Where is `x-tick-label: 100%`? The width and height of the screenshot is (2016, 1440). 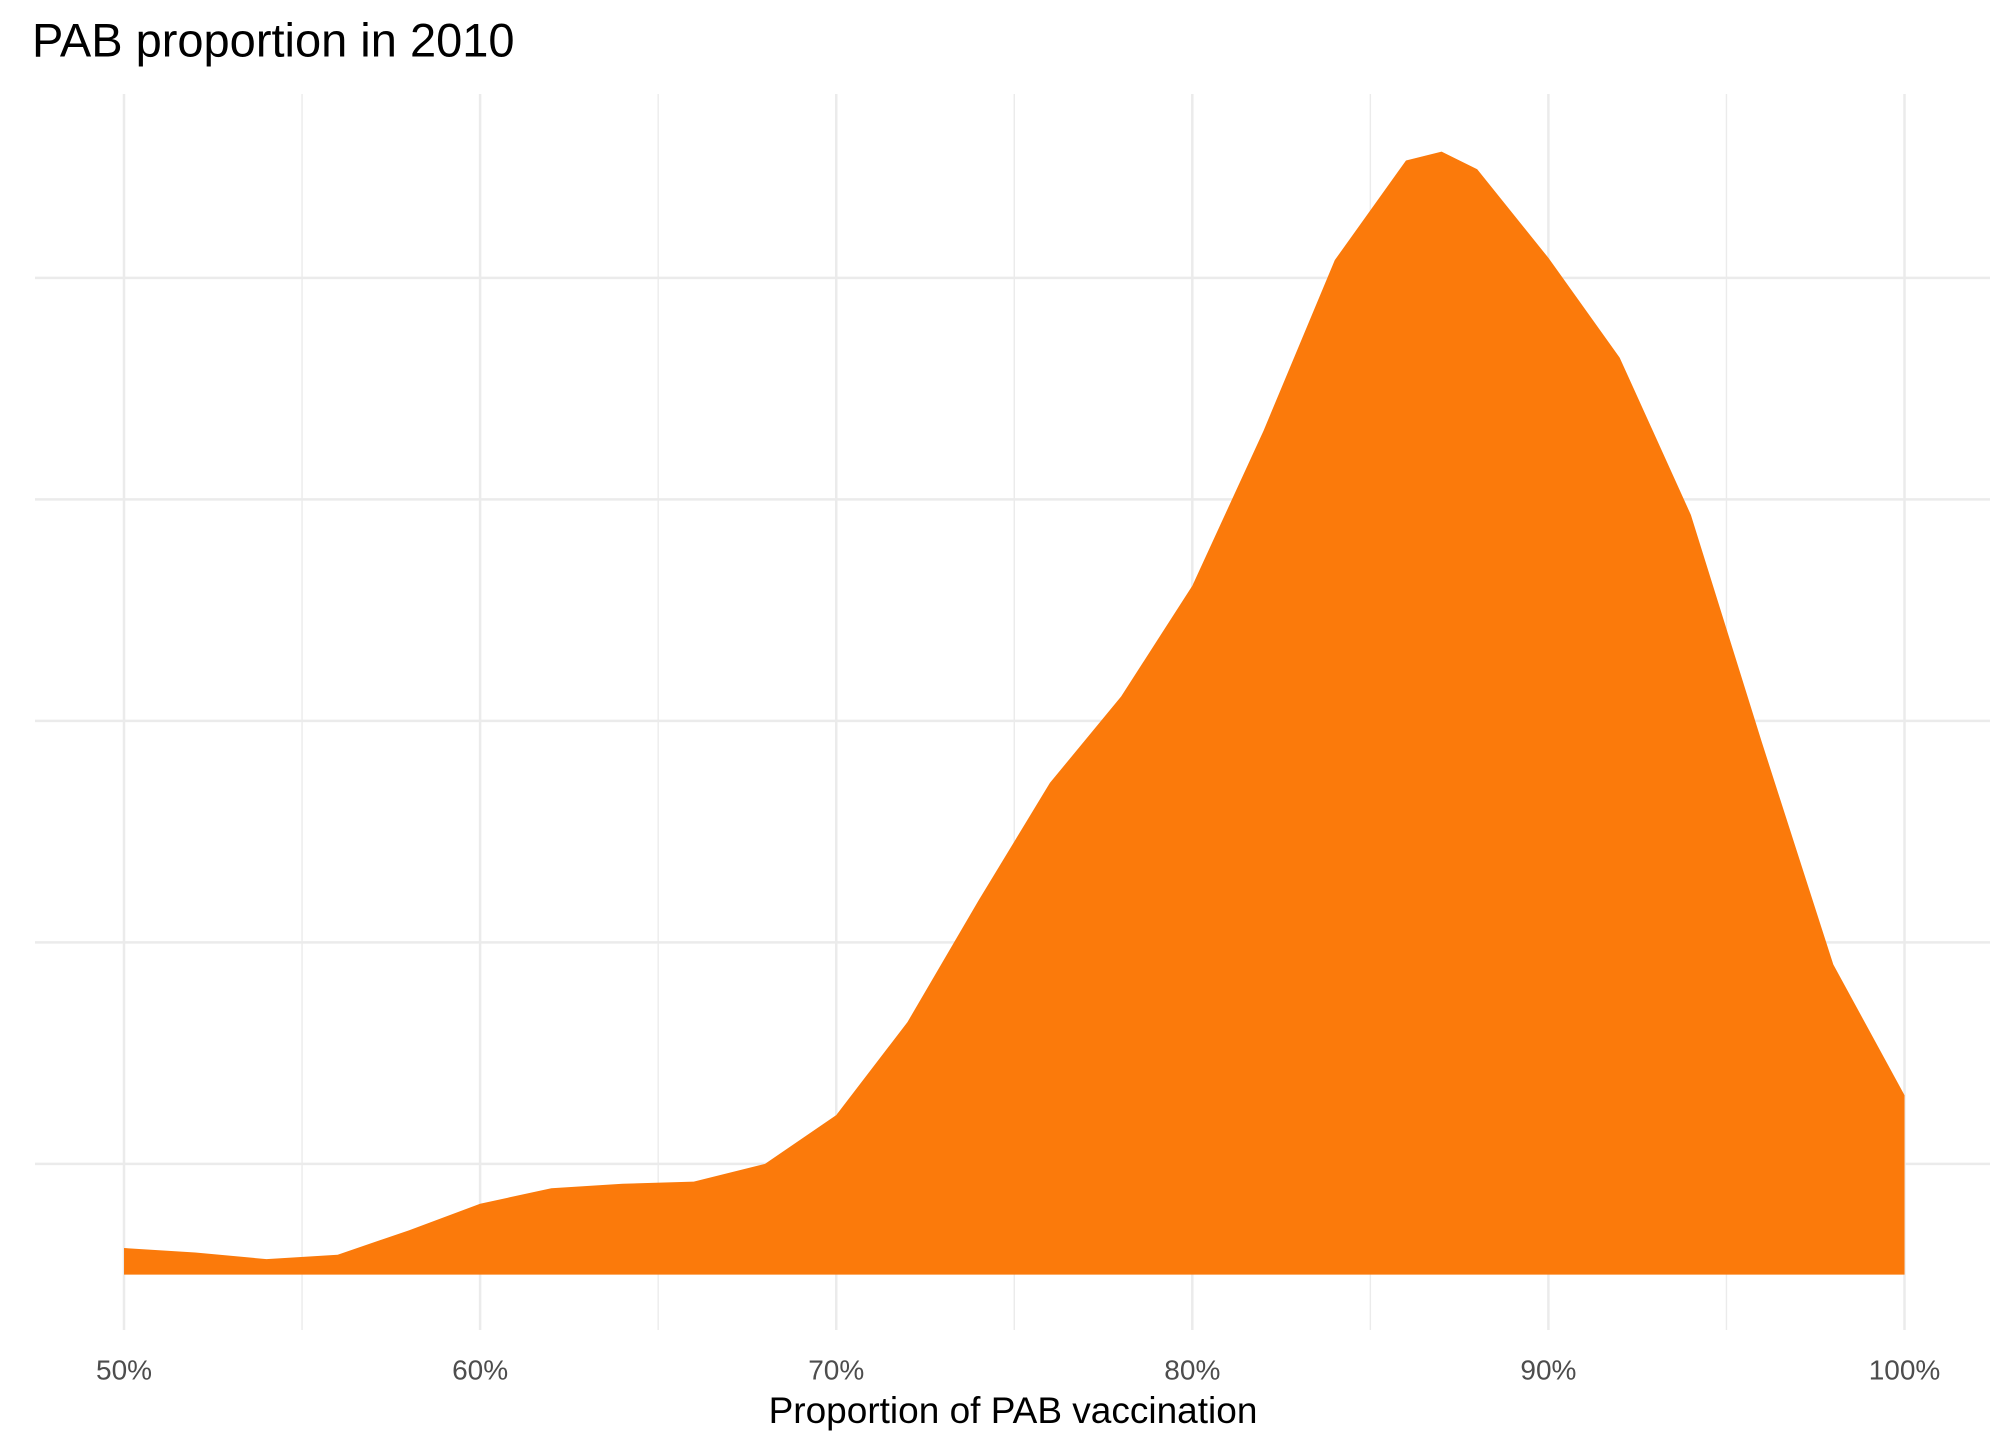
x-tick-label: 100% is located at coordinates (1905, 1369).